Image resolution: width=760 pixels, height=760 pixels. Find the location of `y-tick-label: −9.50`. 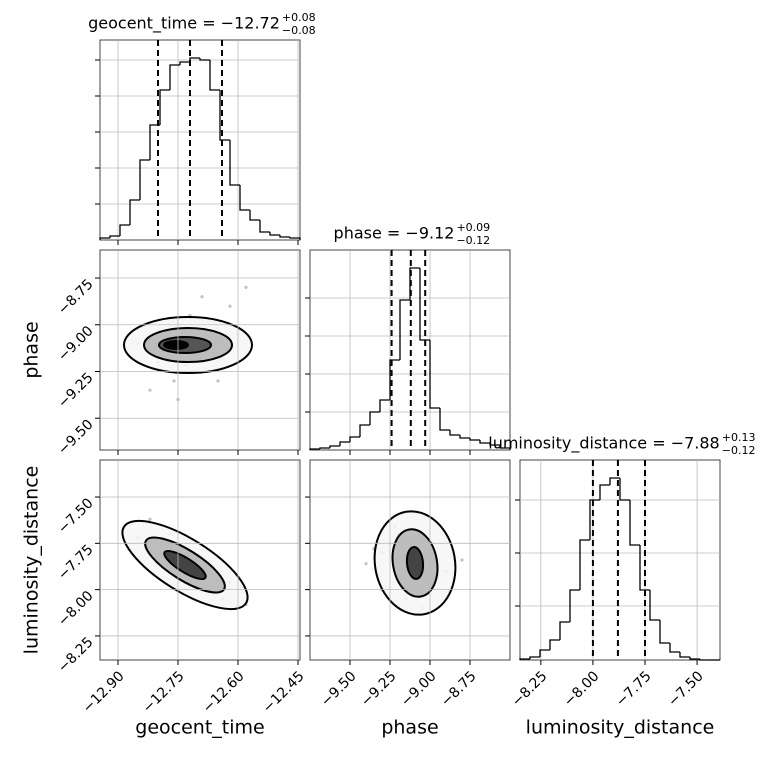

y-tick-label: −9.50 is located at coordinates (76, 438).